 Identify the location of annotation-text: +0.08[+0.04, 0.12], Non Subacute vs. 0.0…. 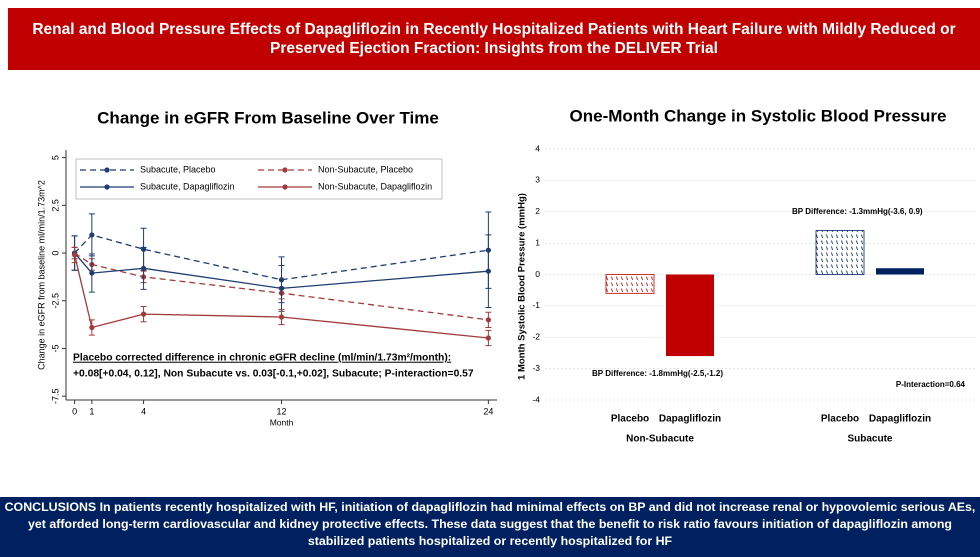
(273, 374).